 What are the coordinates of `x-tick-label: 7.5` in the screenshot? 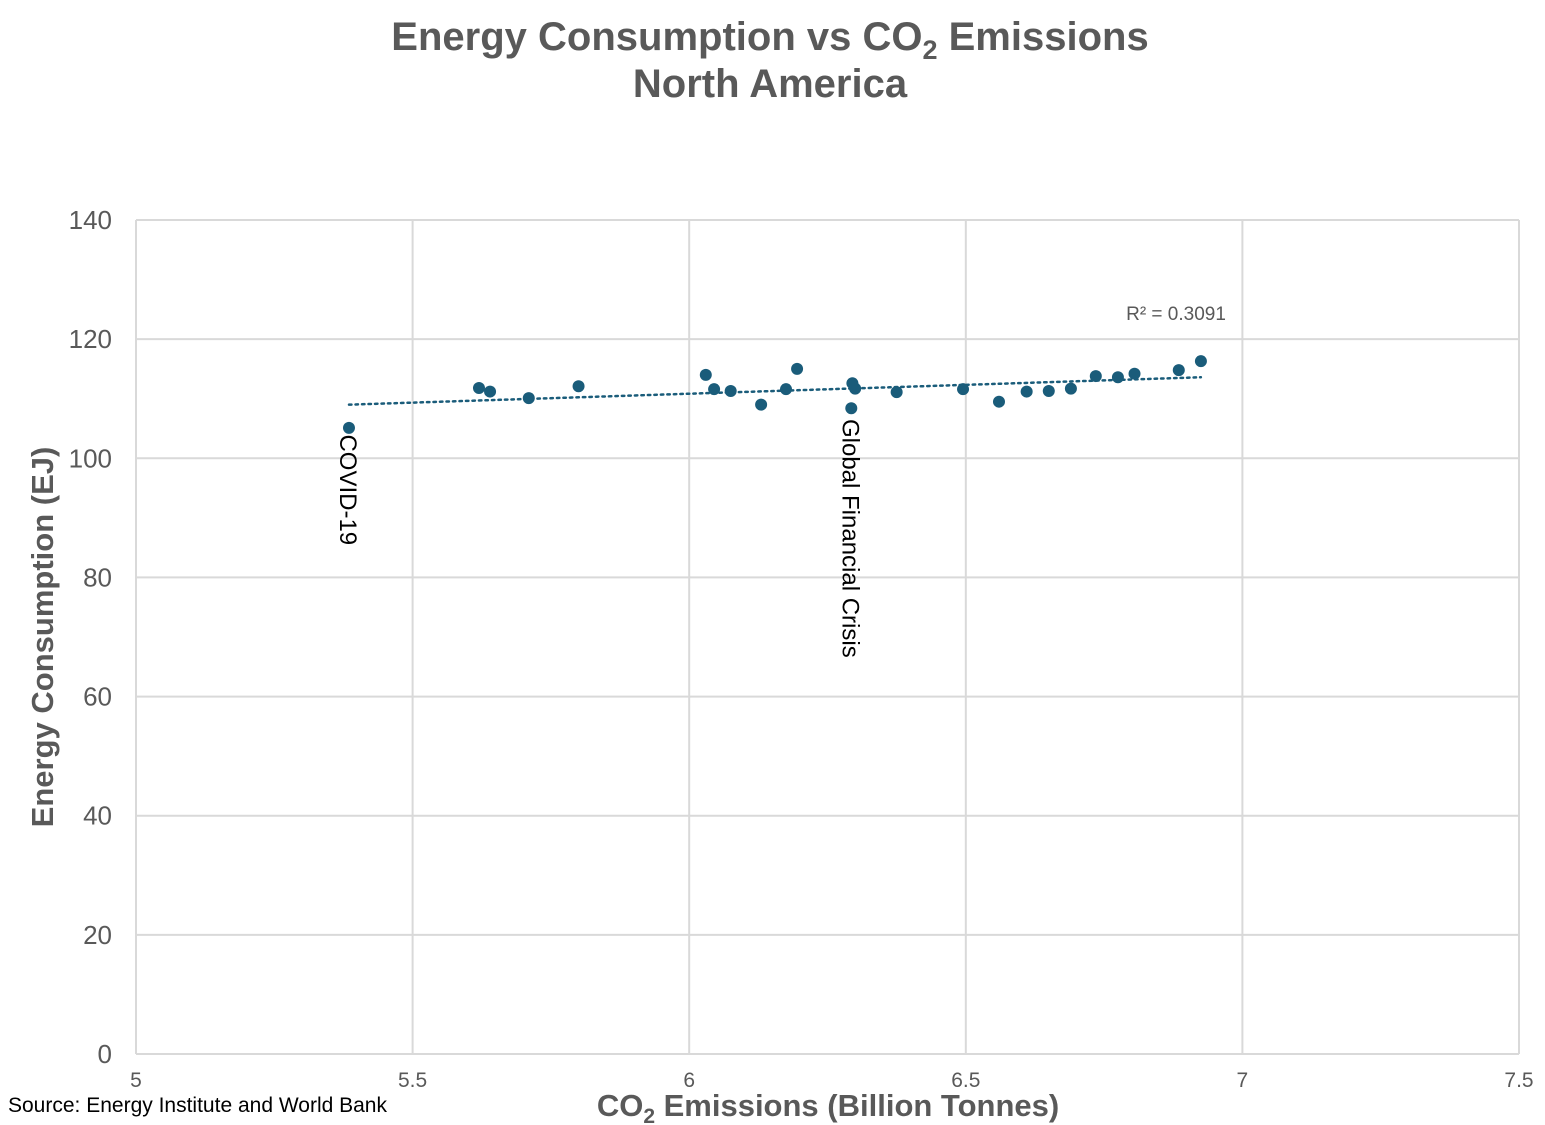 It's located at (1518, 1080).